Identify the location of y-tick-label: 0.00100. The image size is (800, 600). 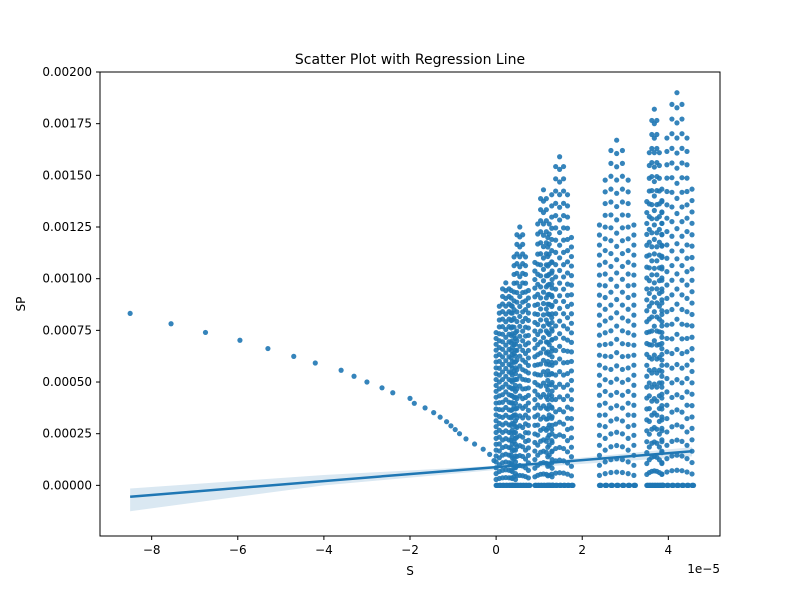
(67, 279).